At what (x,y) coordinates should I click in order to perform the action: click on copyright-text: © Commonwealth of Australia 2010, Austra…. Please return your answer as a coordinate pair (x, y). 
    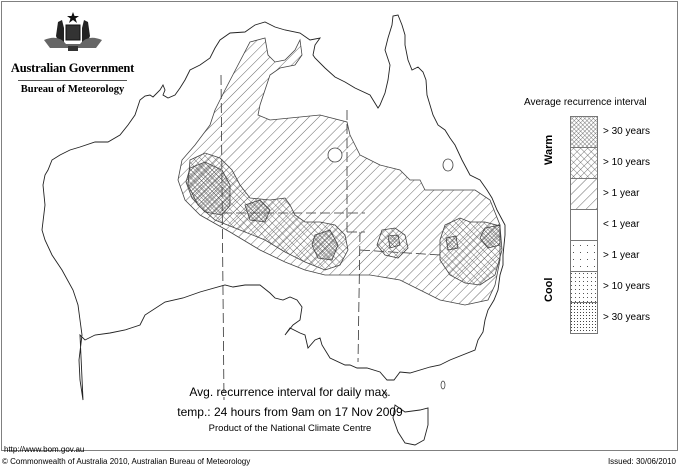
    Looking at the image, I should click on (126, 461).